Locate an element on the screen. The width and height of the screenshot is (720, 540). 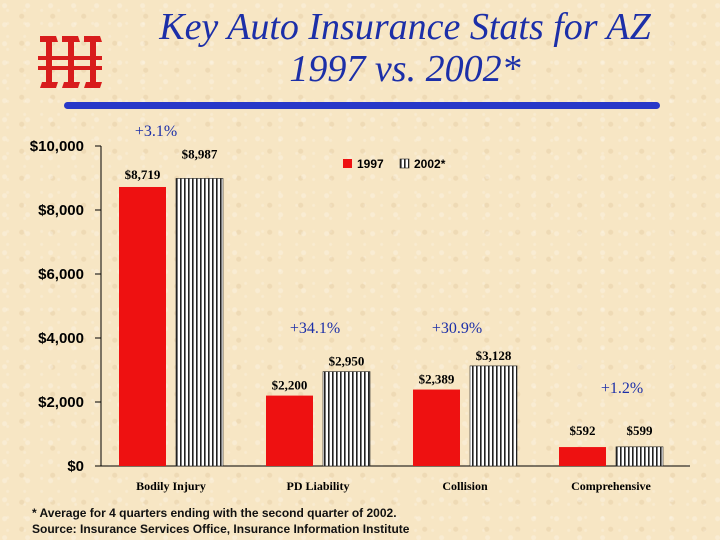
y-tick-label: $10,000 is located at coordinates (57, 146).